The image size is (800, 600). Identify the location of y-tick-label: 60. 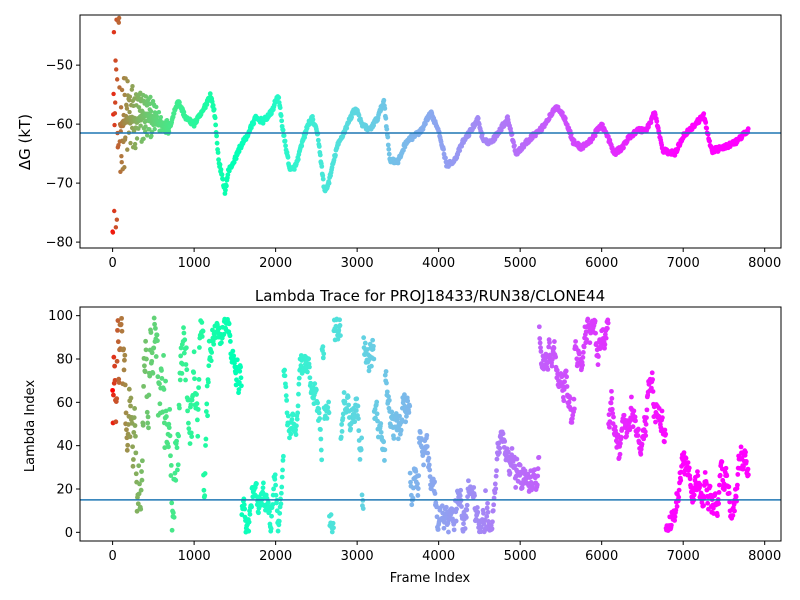
(64, 403).